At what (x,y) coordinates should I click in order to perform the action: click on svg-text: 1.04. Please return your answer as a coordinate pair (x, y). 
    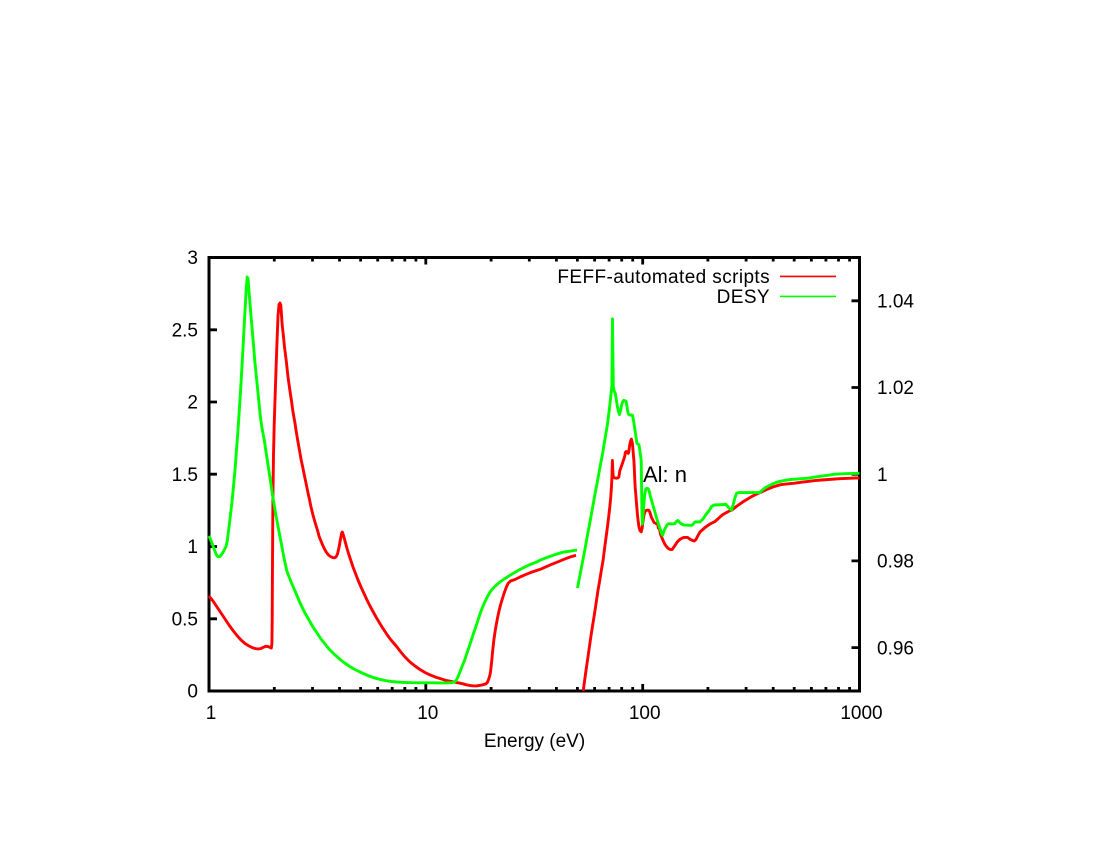
    Looking at the image, I should click on (895, 302).